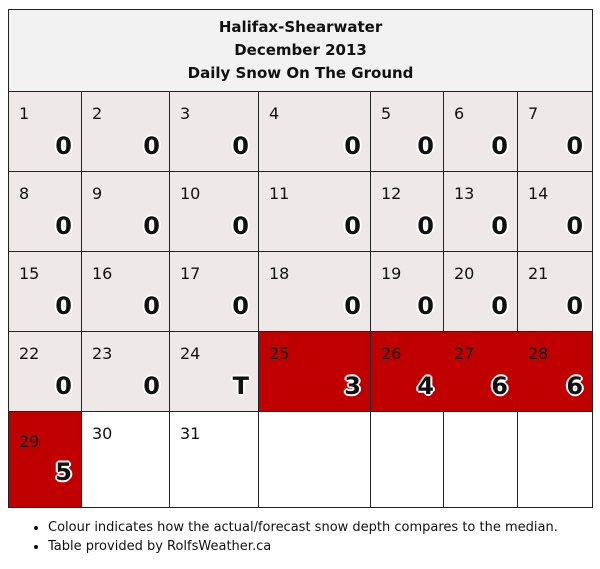  Describe the element at coordinates (214, 291) in the screenshot. I see `day-cell: 17 0` at that location.